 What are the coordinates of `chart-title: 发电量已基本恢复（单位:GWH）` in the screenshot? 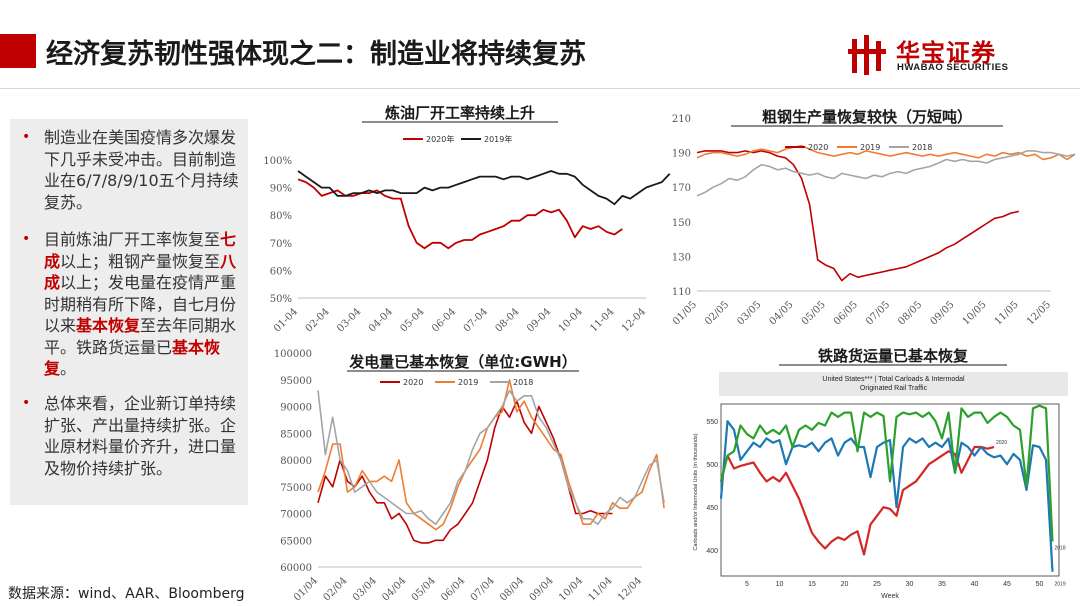 It's located at (462, 362).